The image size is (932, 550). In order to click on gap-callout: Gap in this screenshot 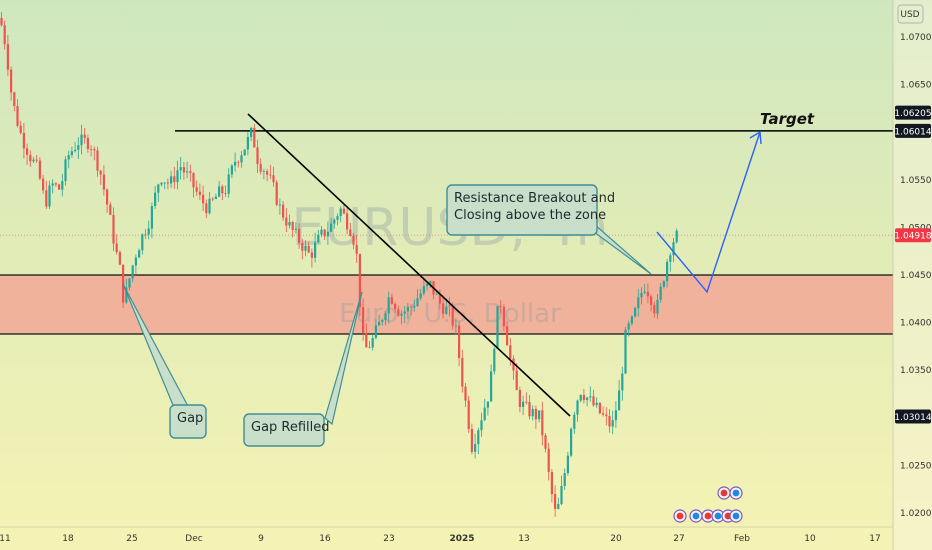, I will do `click(164, 361)`.